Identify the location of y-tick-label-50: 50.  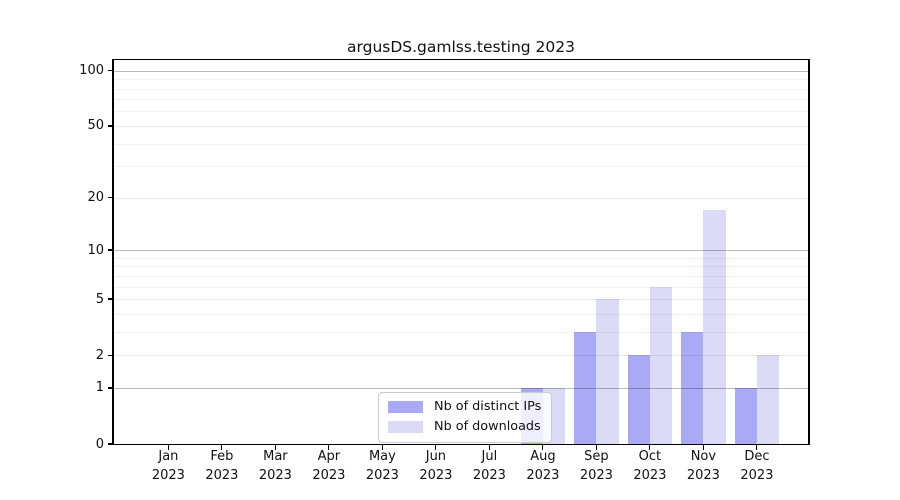
(95, 126).